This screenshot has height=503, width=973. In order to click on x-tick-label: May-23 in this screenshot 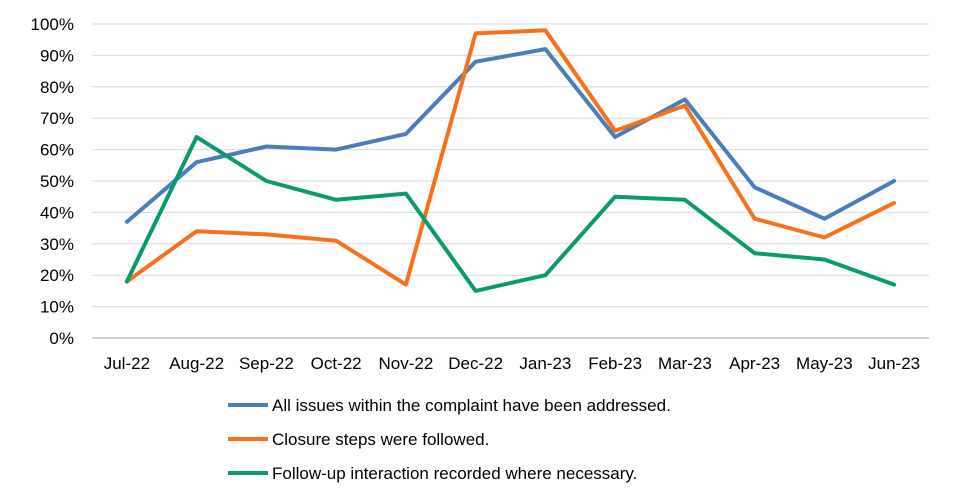, I will do `click(824, 363)`.